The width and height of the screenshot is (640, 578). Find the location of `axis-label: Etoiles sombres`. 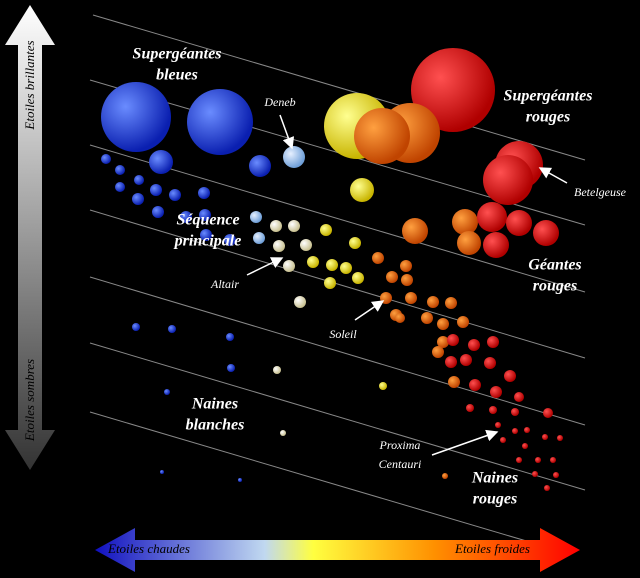

axis-label: Etoiles sombres is located at coordinates (29, 400).